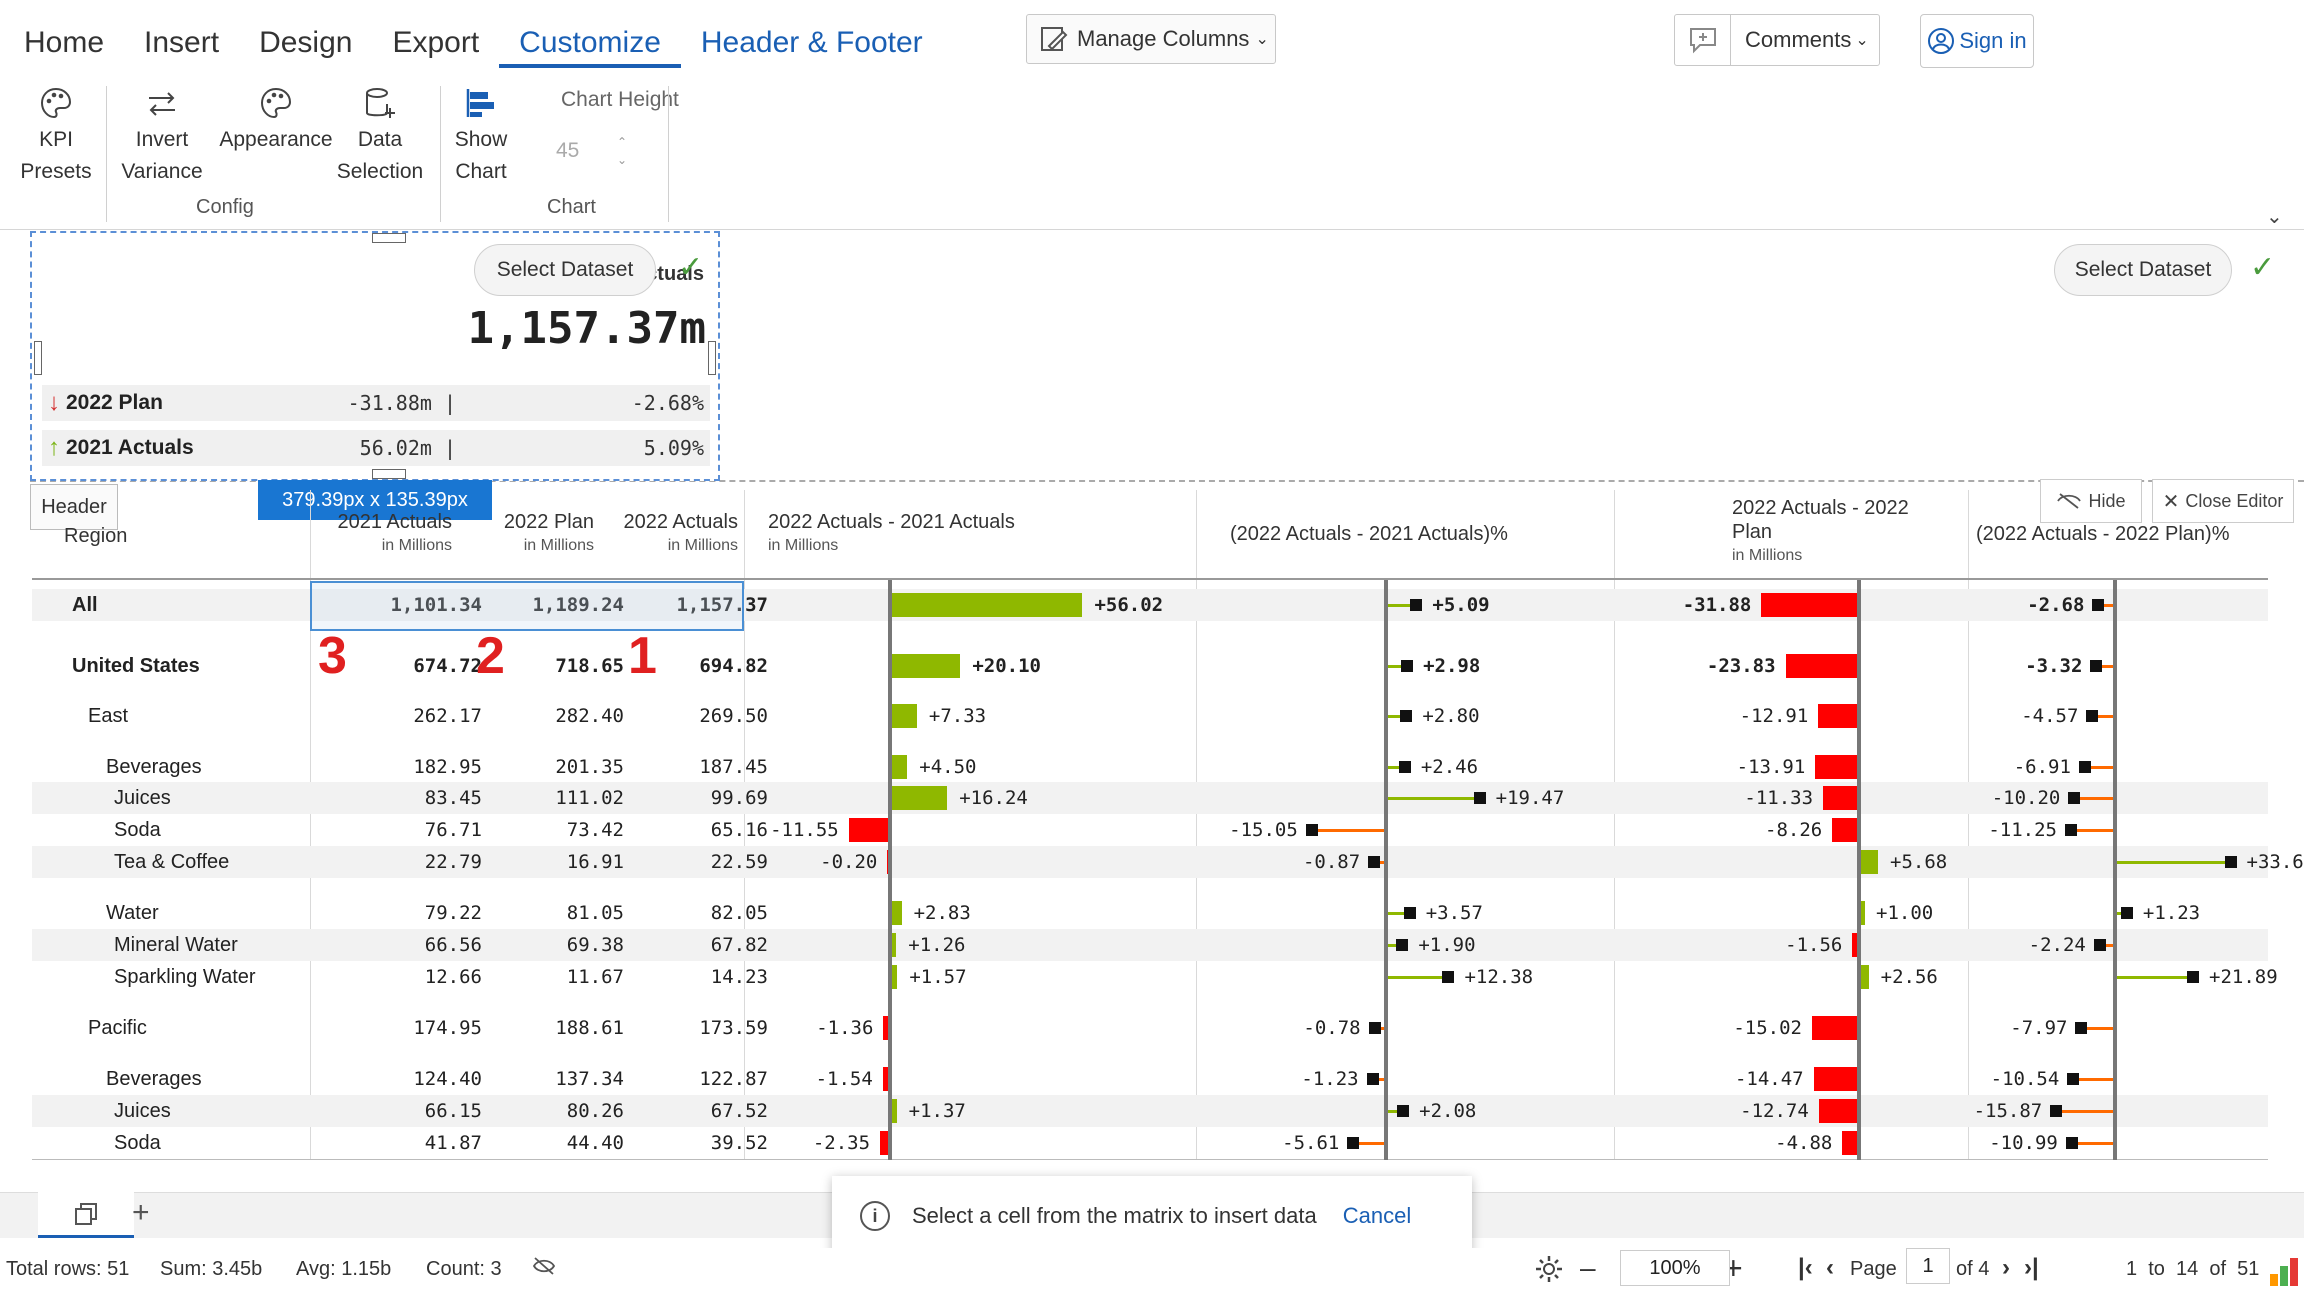 The width and height of the screenshot is (2304, 1294). What do you see at coordinates (2143, 270) in the screenshot?
I see `select-dataset-button: Select Dataset` at bounding box center [2143, 270].